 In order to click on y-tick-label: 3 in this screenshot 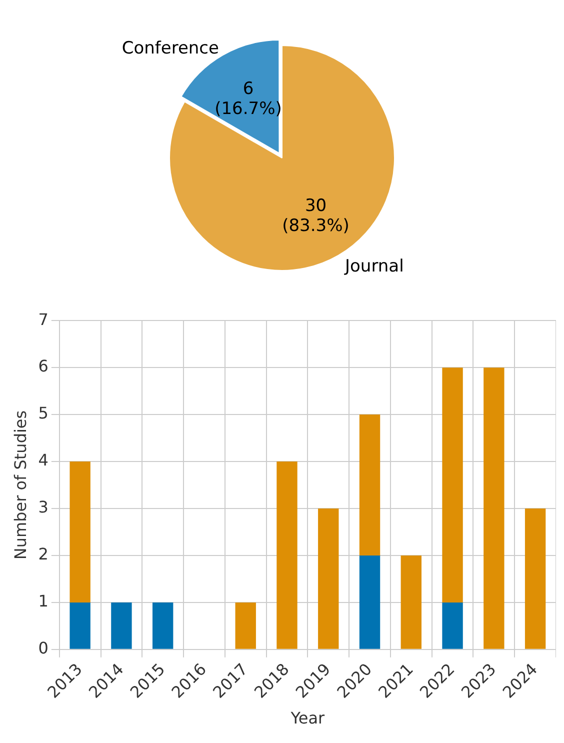, I will do `click(43, 507)`.